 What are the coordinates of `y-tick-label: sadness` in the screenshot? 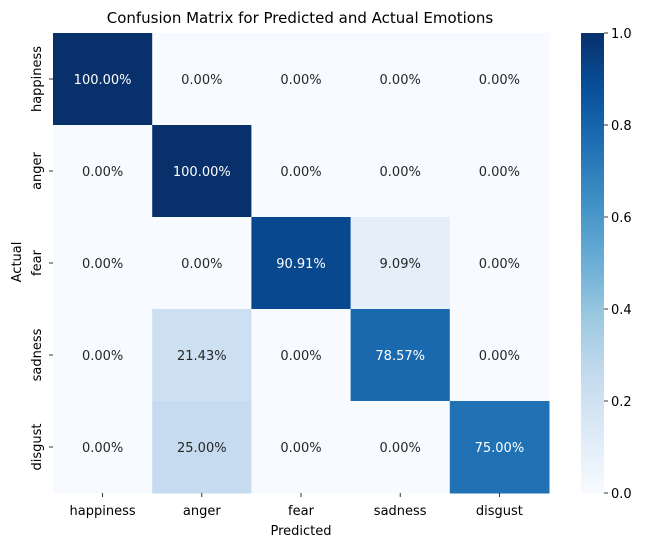 It's located at (37, 354).